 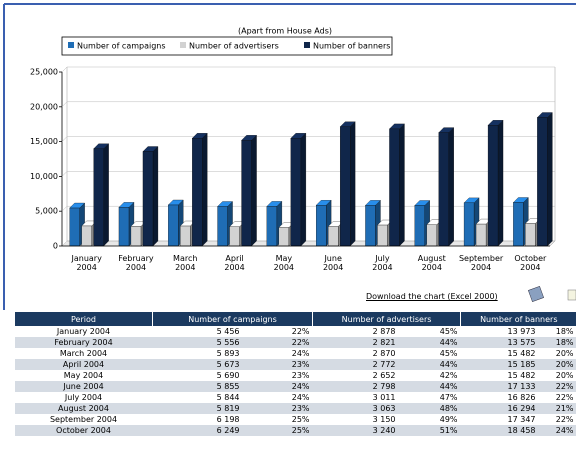 What do you see at coordinates (285, 31) in the screenshot?
I see `chart-title: (Apart from House Ads)` at bounding box center [285, 31].